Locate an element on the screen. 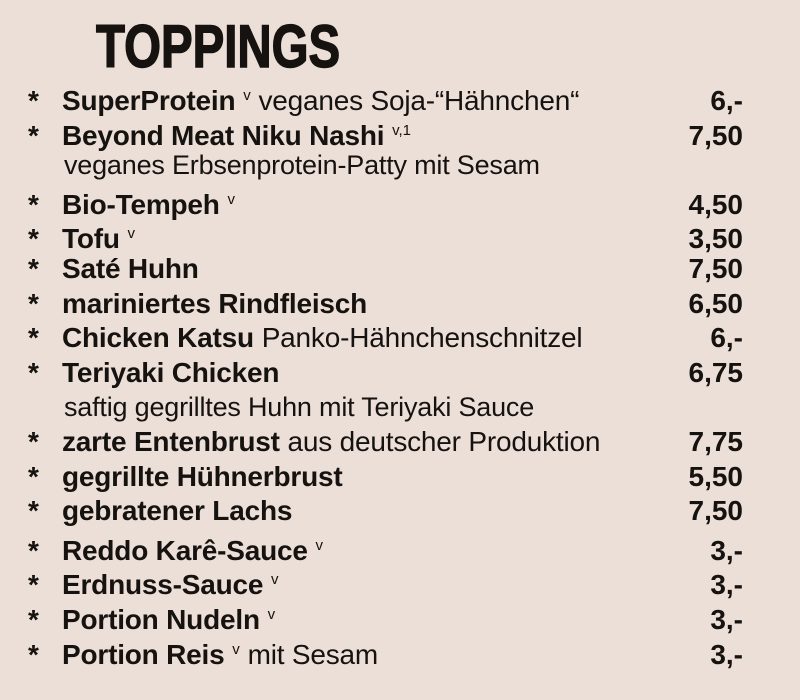  item-text: Chicken Katsu Panko-Hähnchenschnitzel is located at coordinates (367, 338).